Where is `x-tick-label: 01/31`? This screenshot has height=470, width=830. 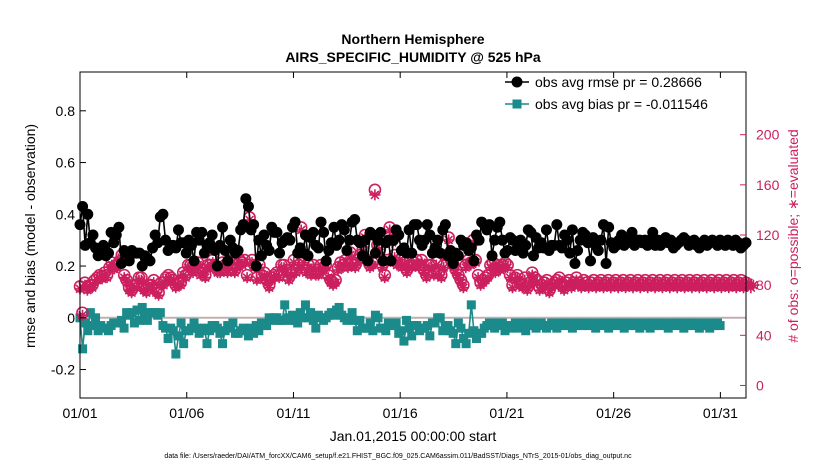 x-tick-label: 01/31 is located at coordinates (720, 413).